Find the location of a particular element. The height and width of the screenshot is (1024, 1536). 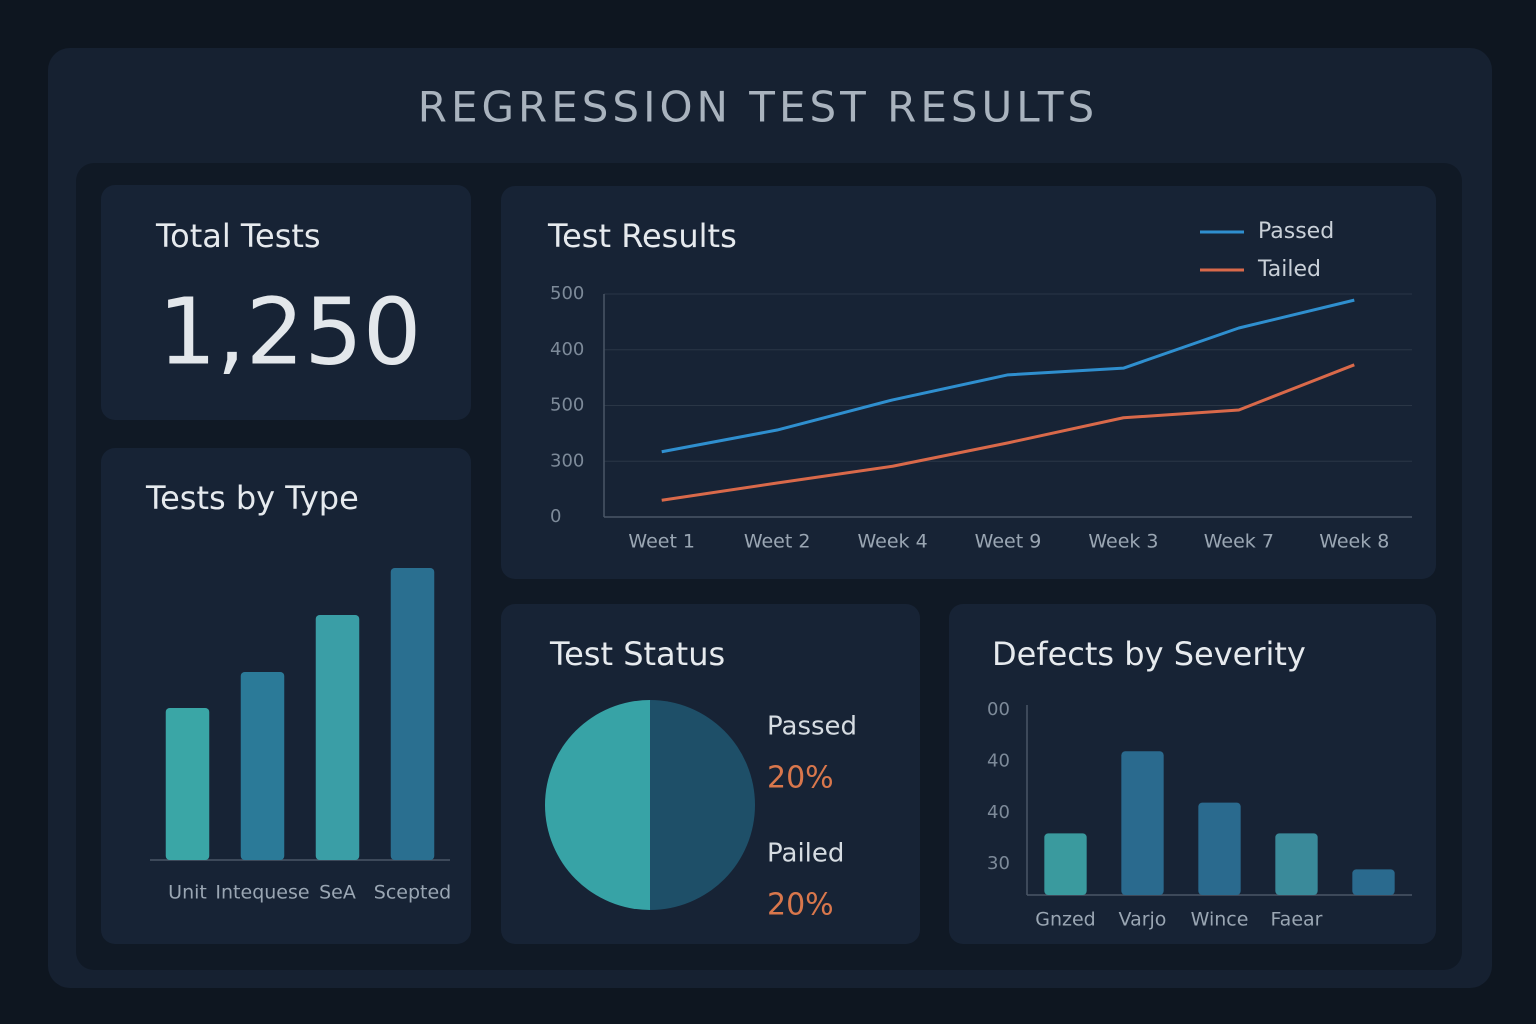

y-tick-label: 30 is located at coordinates (998, 863).